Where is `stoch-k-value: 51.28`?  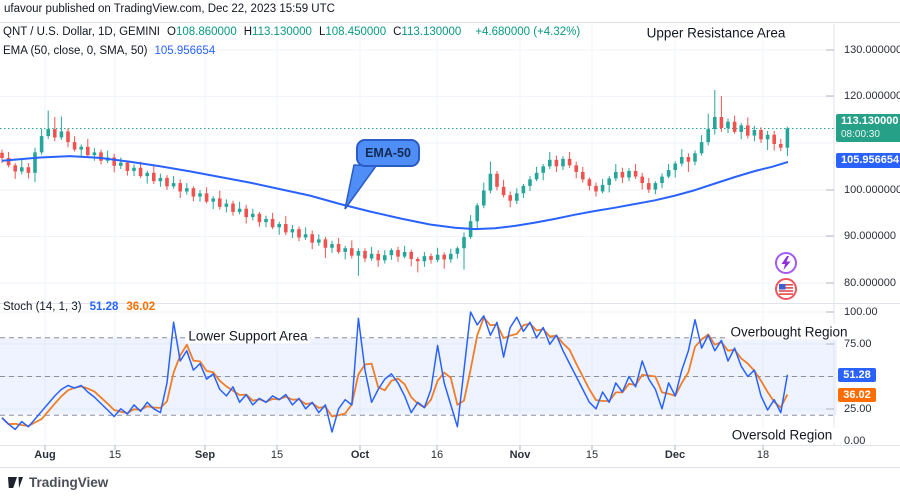 stoch-k-value: 51.28 is located at coordinates (104, 307).